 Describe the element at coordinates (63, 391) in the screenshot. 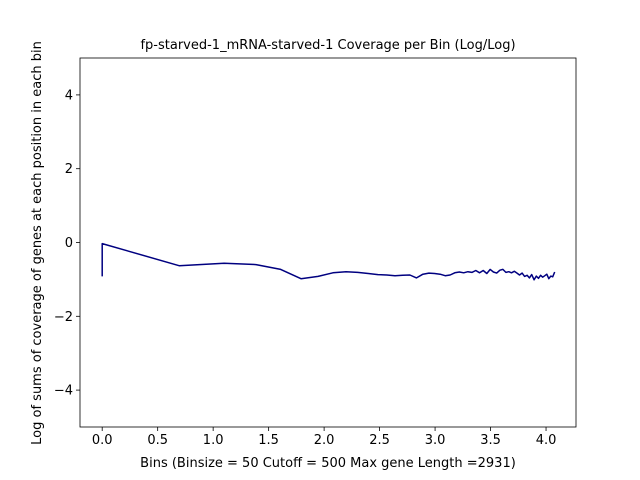

I see `y-tick-label: −4` at that location.